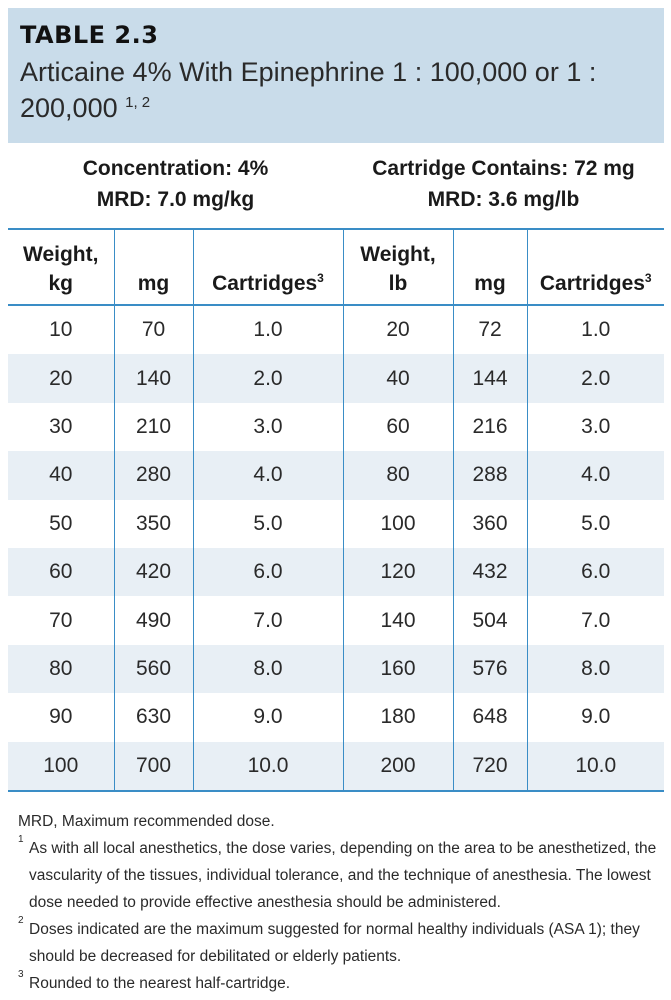 This screenshot has height=1000, width=671. I want to click on table-row: 10 70 1.0 20 72 1.0, so click(336, 330).